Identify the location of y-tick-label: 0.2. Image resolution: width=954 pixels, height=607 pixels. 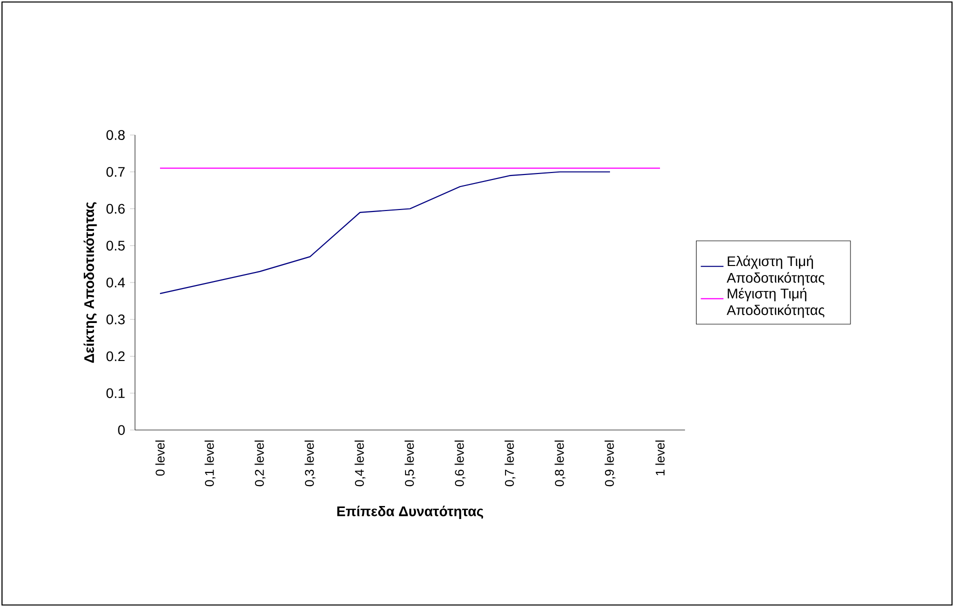
(115, 356).